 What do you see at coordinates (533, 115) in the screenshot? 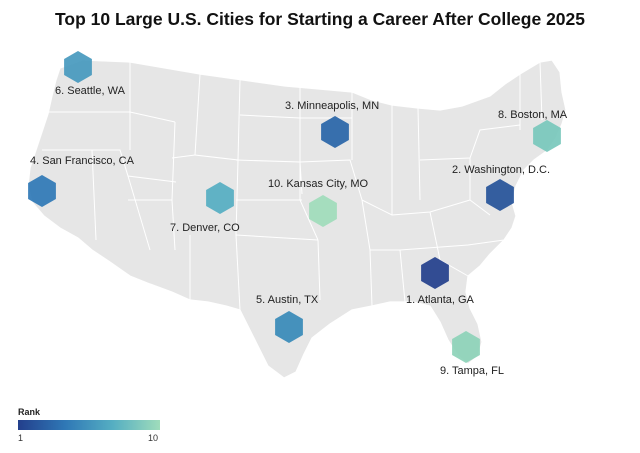
I see `city-label: 8. Boston, MA` at bounding box center [533, 115].